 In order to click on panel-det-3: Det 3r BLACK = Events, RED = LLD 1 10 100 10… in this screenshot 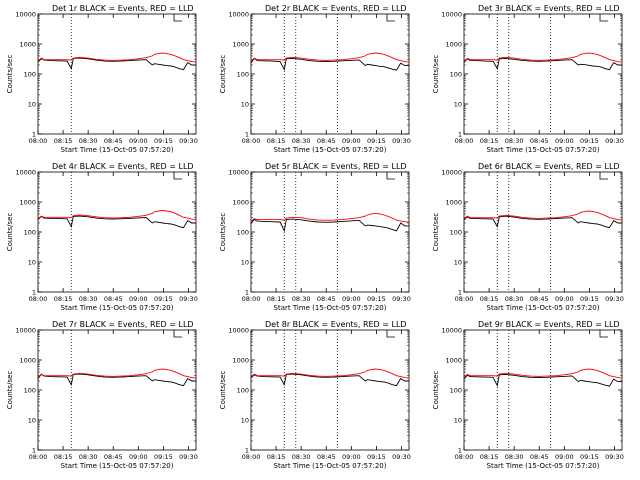, I will do `click(528, 79)`.